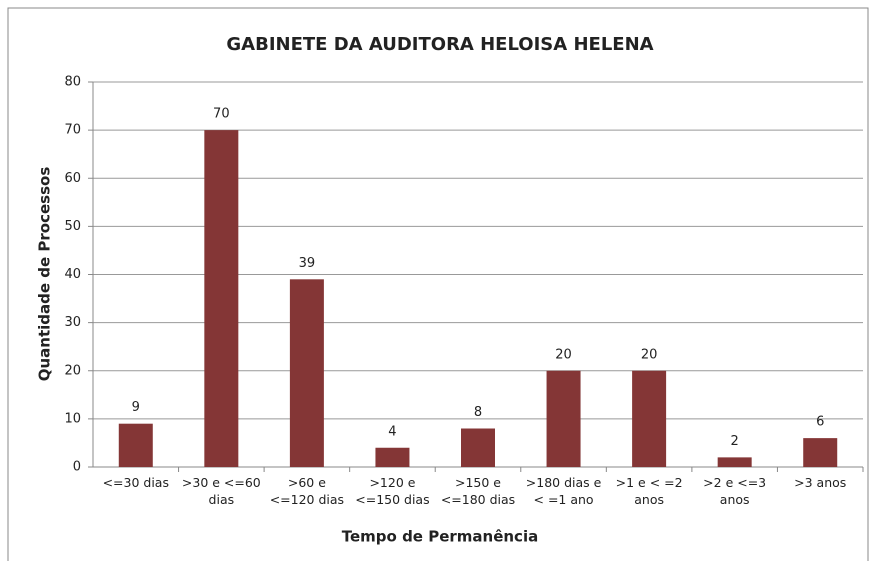 This screenshot has height=561, width=872. Describe the element at coordinates (478, 491) in the screenshot. I see `x-tick-label: >150 e <=180 dias` at that location.